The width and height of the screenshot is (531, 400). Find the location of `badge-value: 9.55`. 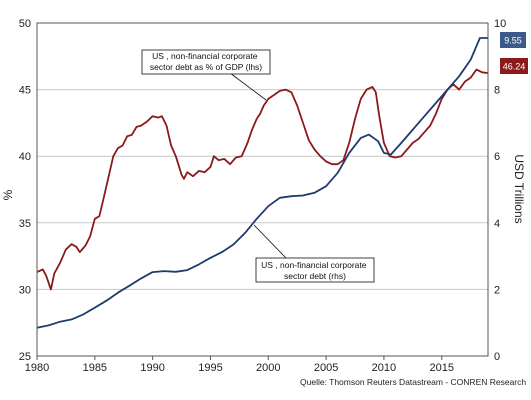

badge-value: 9.55 is located at coordinates (513, 41).